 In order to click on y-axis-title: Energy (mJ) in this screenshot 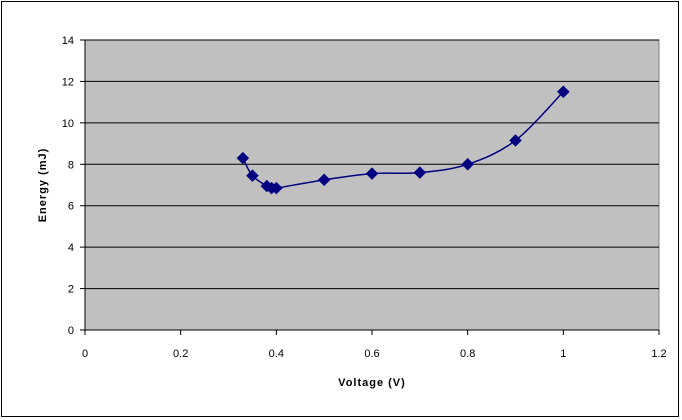, I will do `click(43, 185)`.